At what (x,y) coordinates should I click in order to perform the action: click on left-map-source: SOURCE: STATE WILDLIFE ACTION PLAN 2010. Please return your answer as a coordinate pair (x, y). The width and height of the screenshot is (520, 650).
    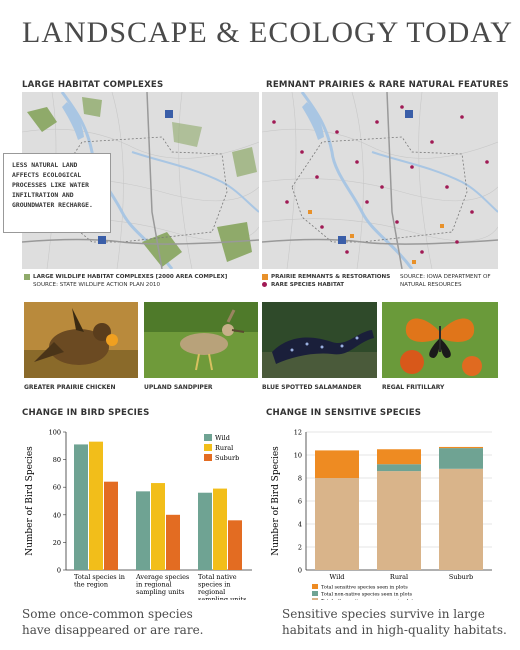
    Looking at the image, I should click on (97, 285).